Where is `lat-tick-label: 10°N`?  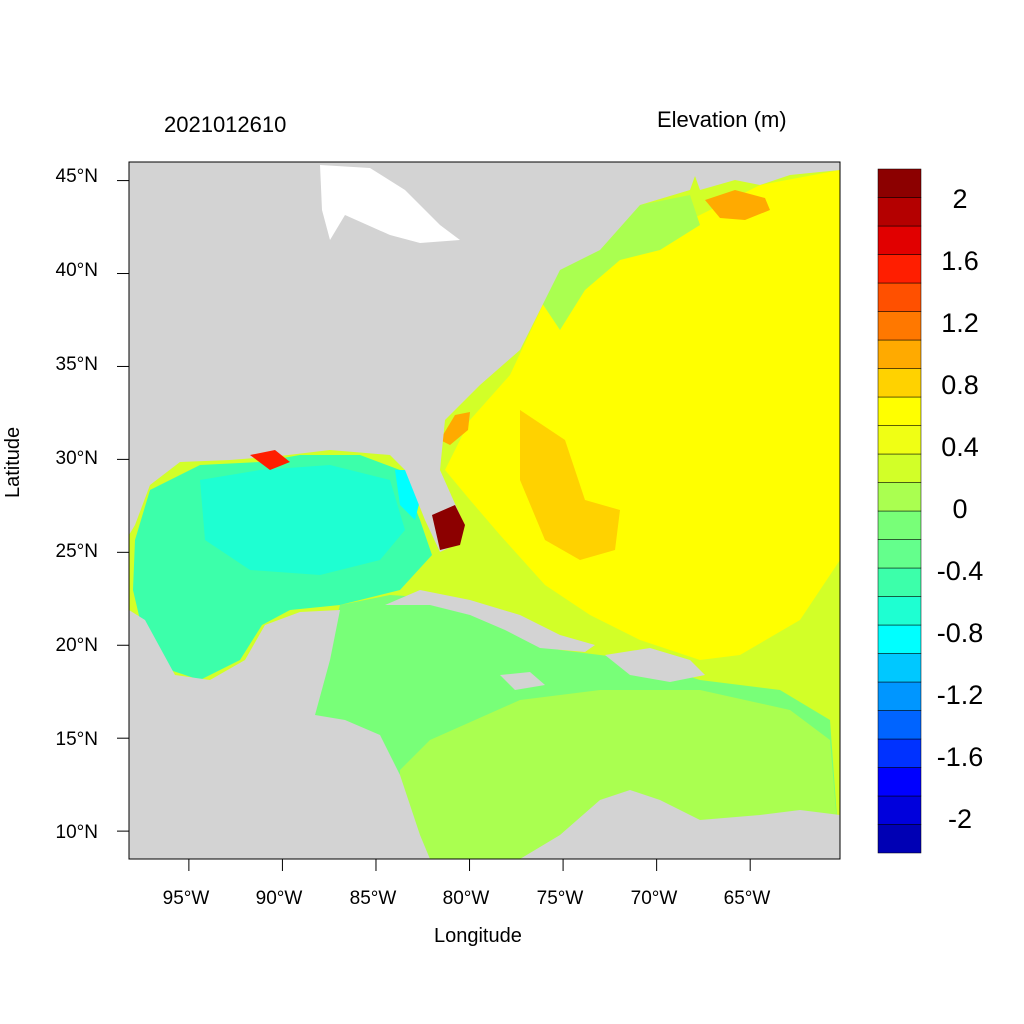 lat-tick-label: 10°N is located at coordinates (76, 832).